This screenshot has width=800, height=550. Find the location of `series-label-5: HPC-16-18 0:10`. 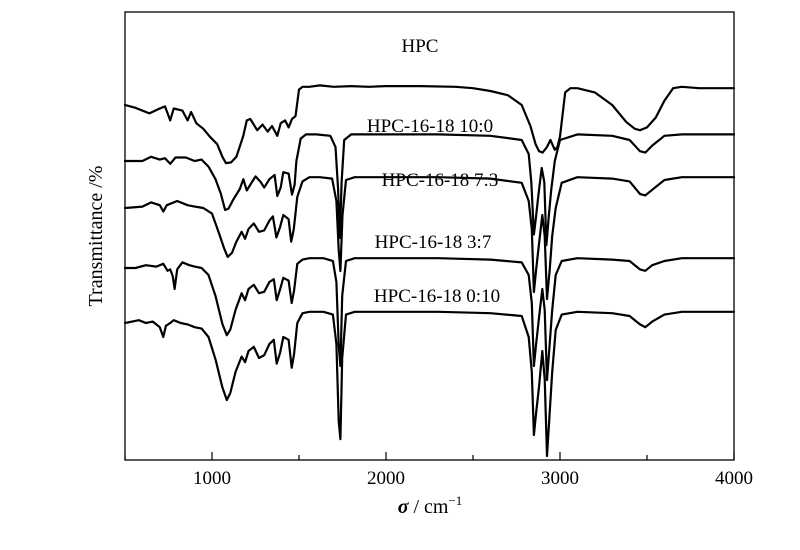

series-label-5: HPC-16-18 0:10 is located at coordinates (437, 296).